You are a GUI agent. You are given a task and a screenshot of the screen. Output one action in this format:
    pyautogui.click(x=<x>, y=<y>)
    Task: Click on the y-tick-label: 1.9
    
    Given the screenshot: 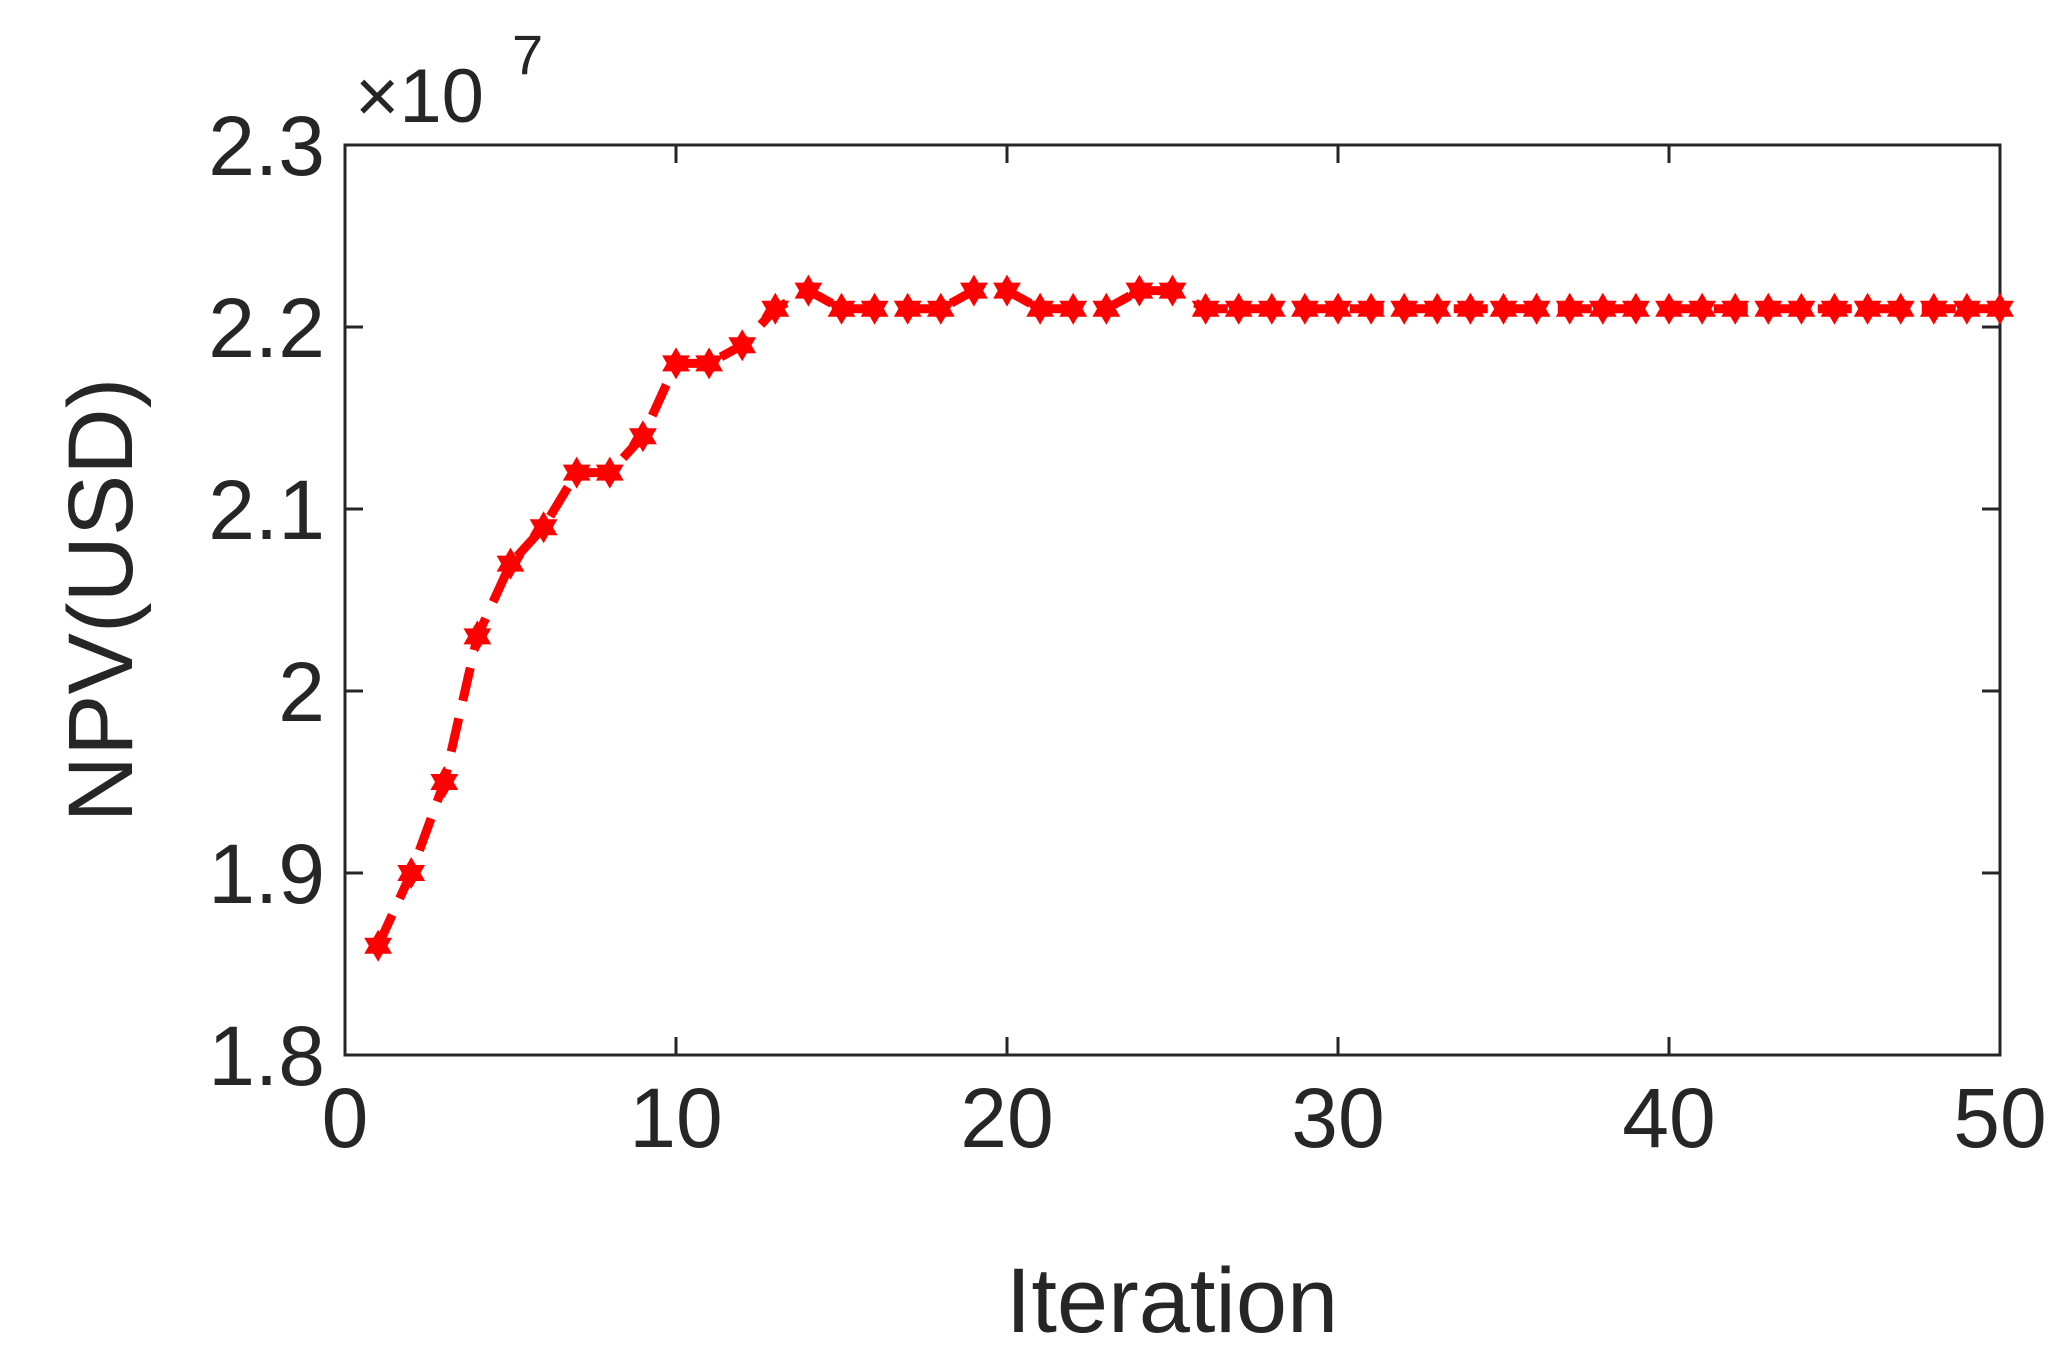 What is the action you would take?
    pyautogui.click(x=266, y=874)
    